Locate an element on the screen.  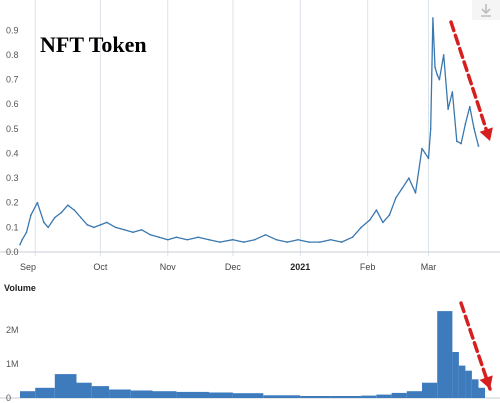
x-tick-label: 2021 is located at coordinates (300, 267).